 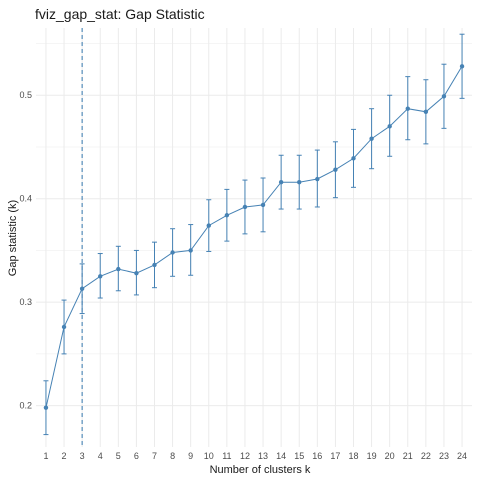 What do you see at coordinates (372, 456) in the screenshot?
I see `x-tick-label-18: 19` at bounding box center [372, 456].